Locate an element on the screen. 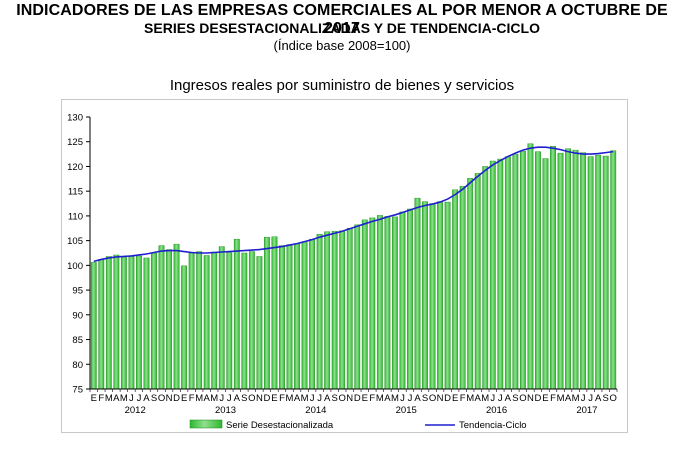 The width and height of the screenshot is (684, 452). y-tick-label: 85 is located at coordinates (77, 340).